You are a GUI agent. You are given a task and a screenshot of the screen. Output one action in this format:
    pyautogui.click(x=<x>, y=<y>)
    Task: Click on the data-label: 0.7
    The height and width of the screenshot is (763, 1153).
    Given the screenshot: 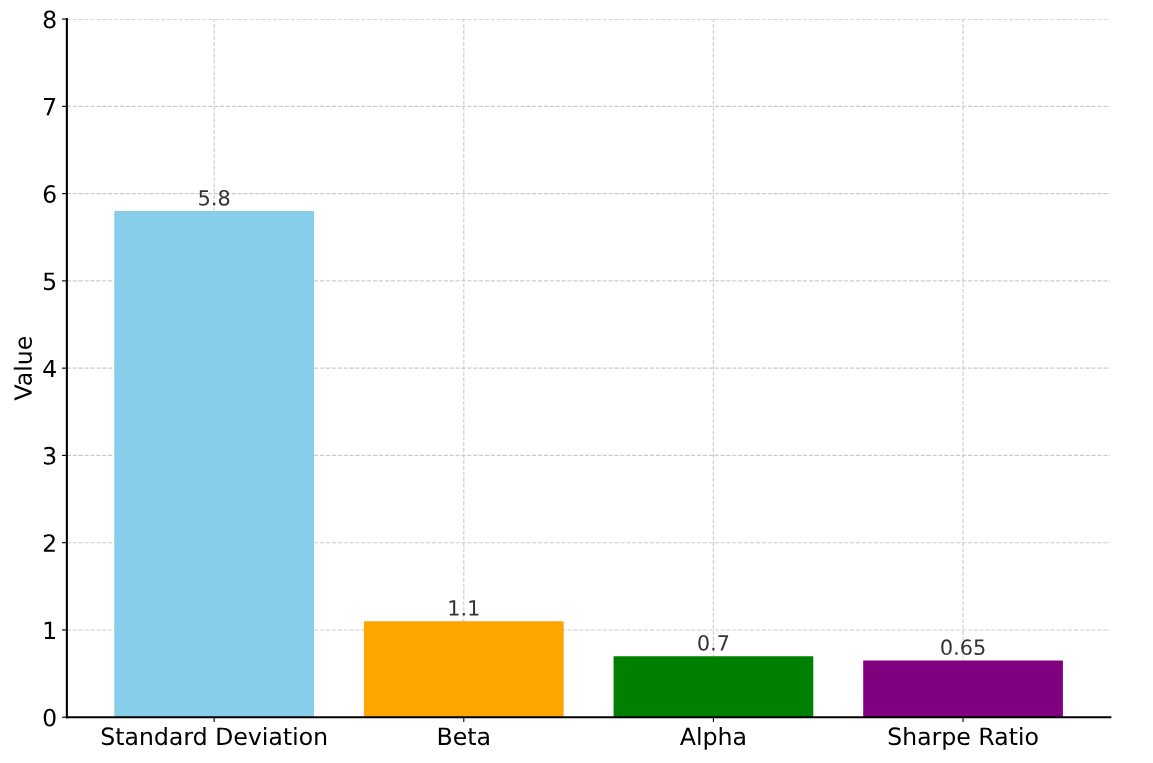 What is the action you would take?
    pyautogui.click(x=713, y=642)
    